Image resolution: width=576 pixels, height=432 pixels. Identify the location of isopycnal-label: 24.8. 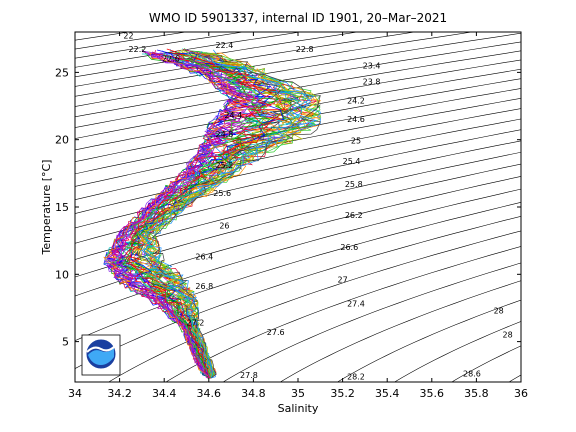
(225, 134).